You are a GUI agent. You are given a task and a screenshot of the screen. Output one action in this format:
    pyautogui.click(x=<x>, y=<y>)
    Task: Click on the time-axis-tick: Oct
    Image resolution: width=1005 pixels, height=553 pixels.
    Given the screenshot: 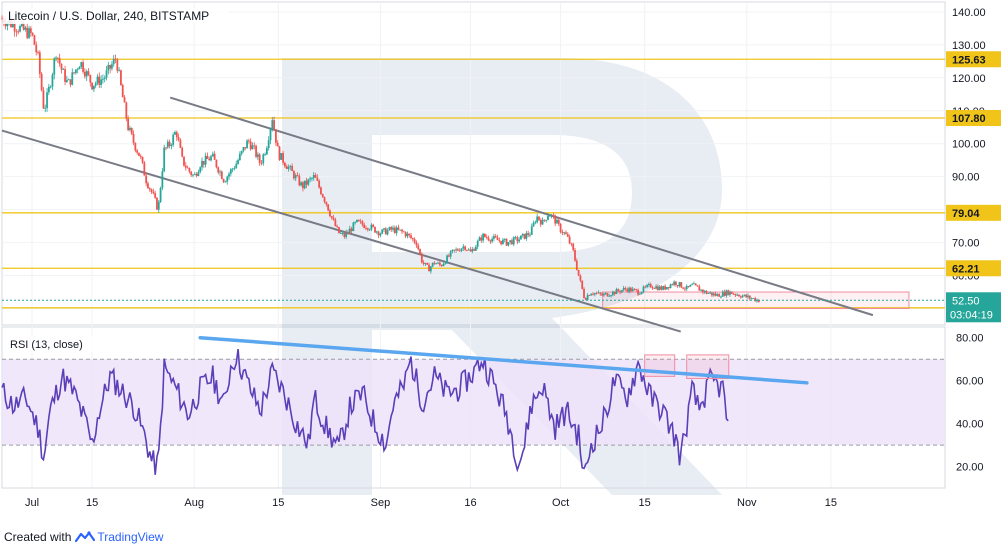 What is the action you would take?
    pyautogui.click(x=560, y=503)
    